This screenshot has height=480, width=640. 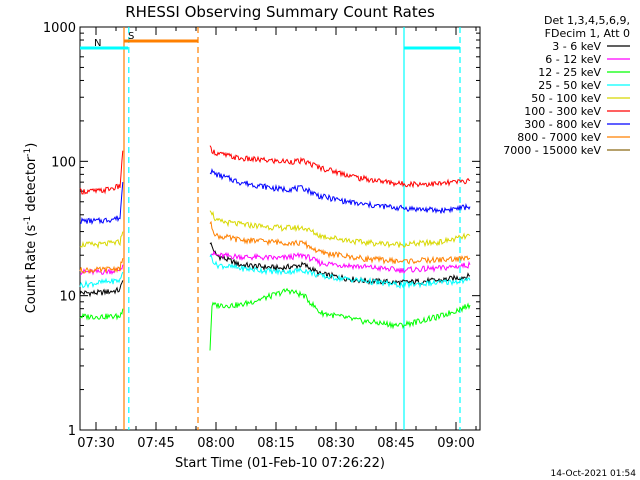 I want to click on y-tick-label: 100, so click(x=63, y=162).